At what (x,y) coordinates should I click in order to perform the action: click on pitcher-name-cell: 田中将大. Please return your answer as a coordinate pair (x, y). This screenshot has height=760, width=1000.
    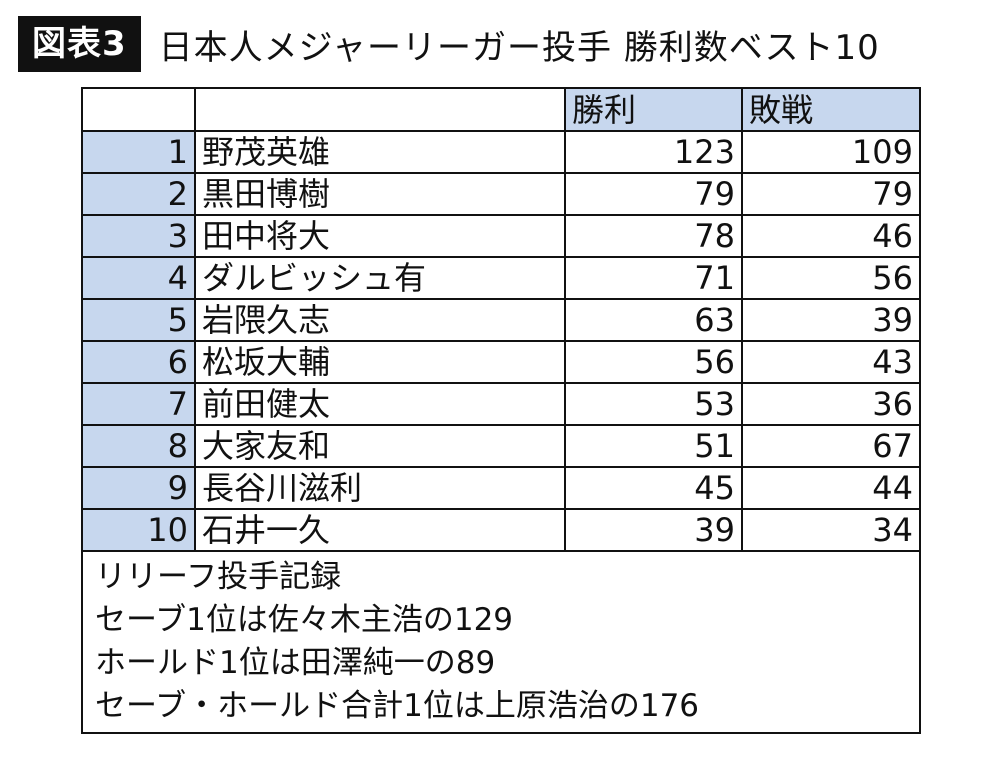
    Looking at the image, I should click on (380, 236).